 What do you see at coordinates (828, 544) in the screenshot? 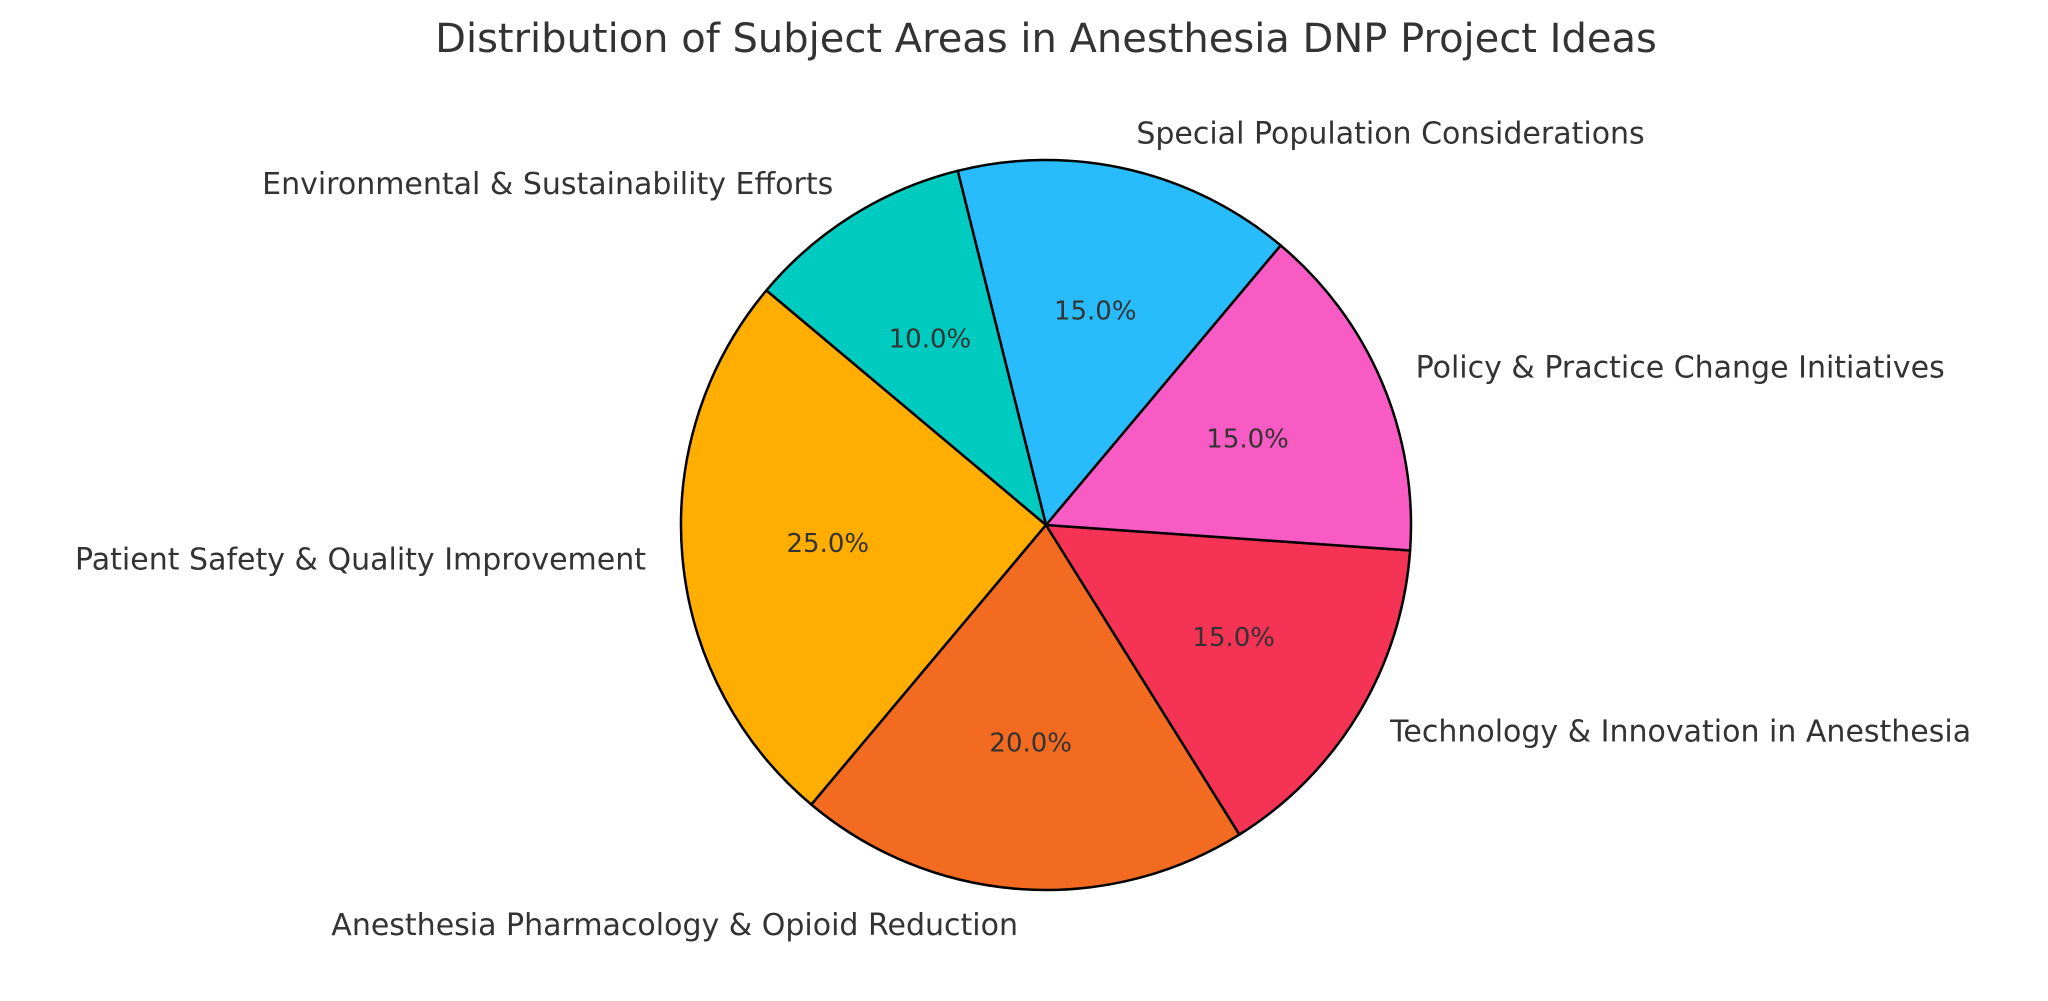
I see `slice-percent-label: 25.0%` at bounding box center [828, 544].